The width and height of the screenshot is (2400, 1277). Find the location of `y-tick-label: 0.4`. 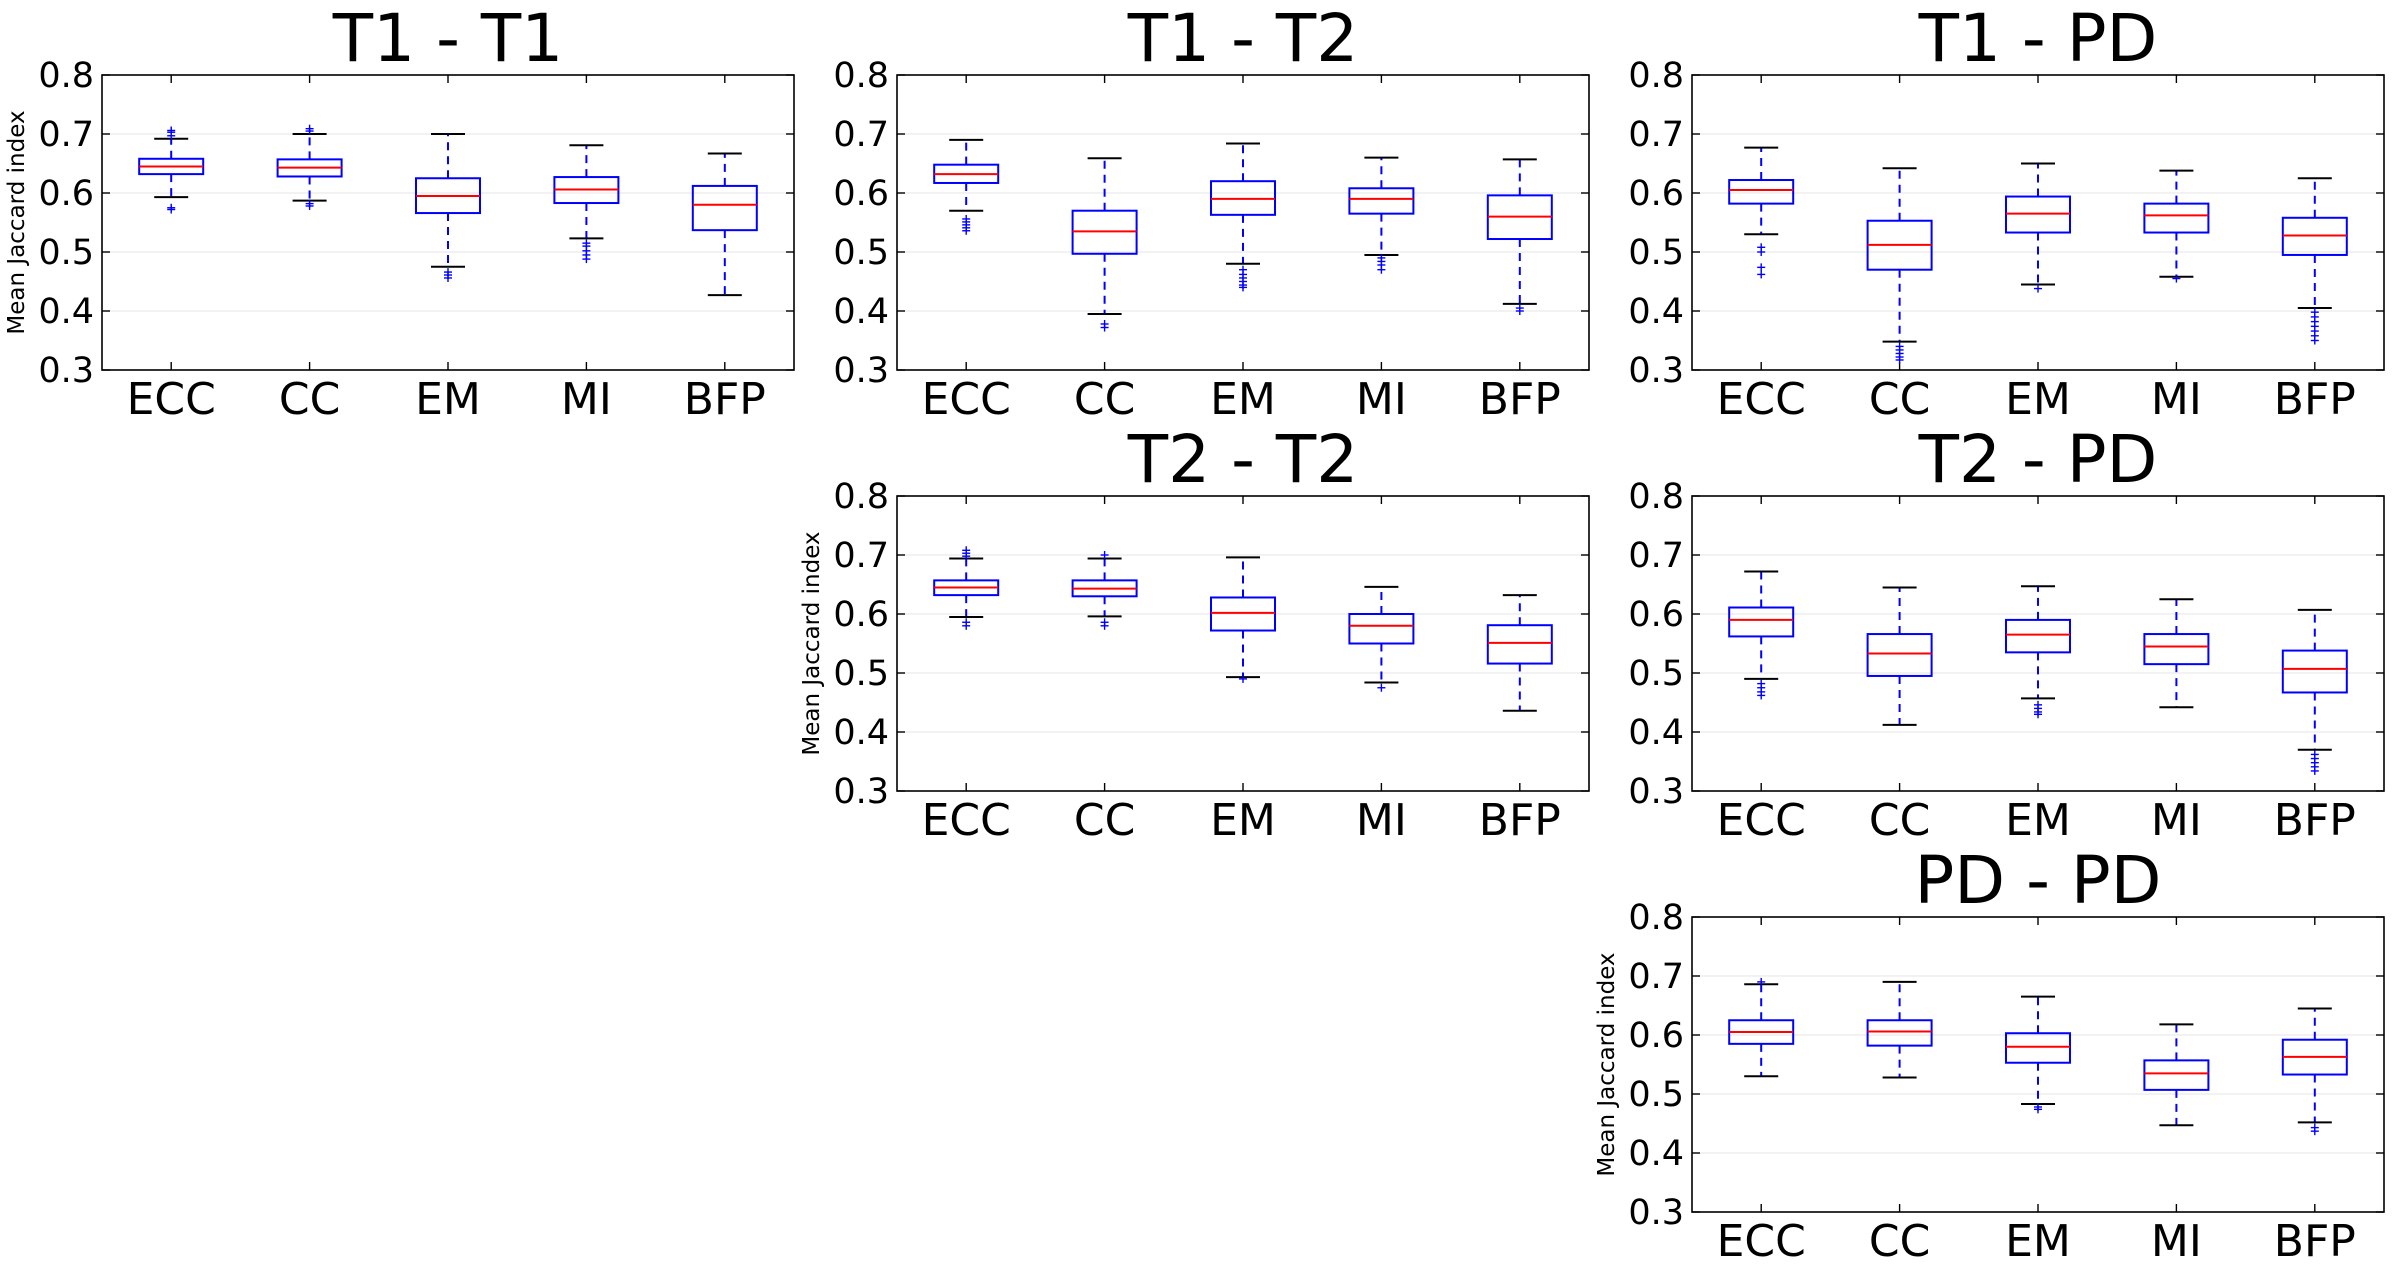

y-tick-label: 0.4 is located at coordinates (861, 733).